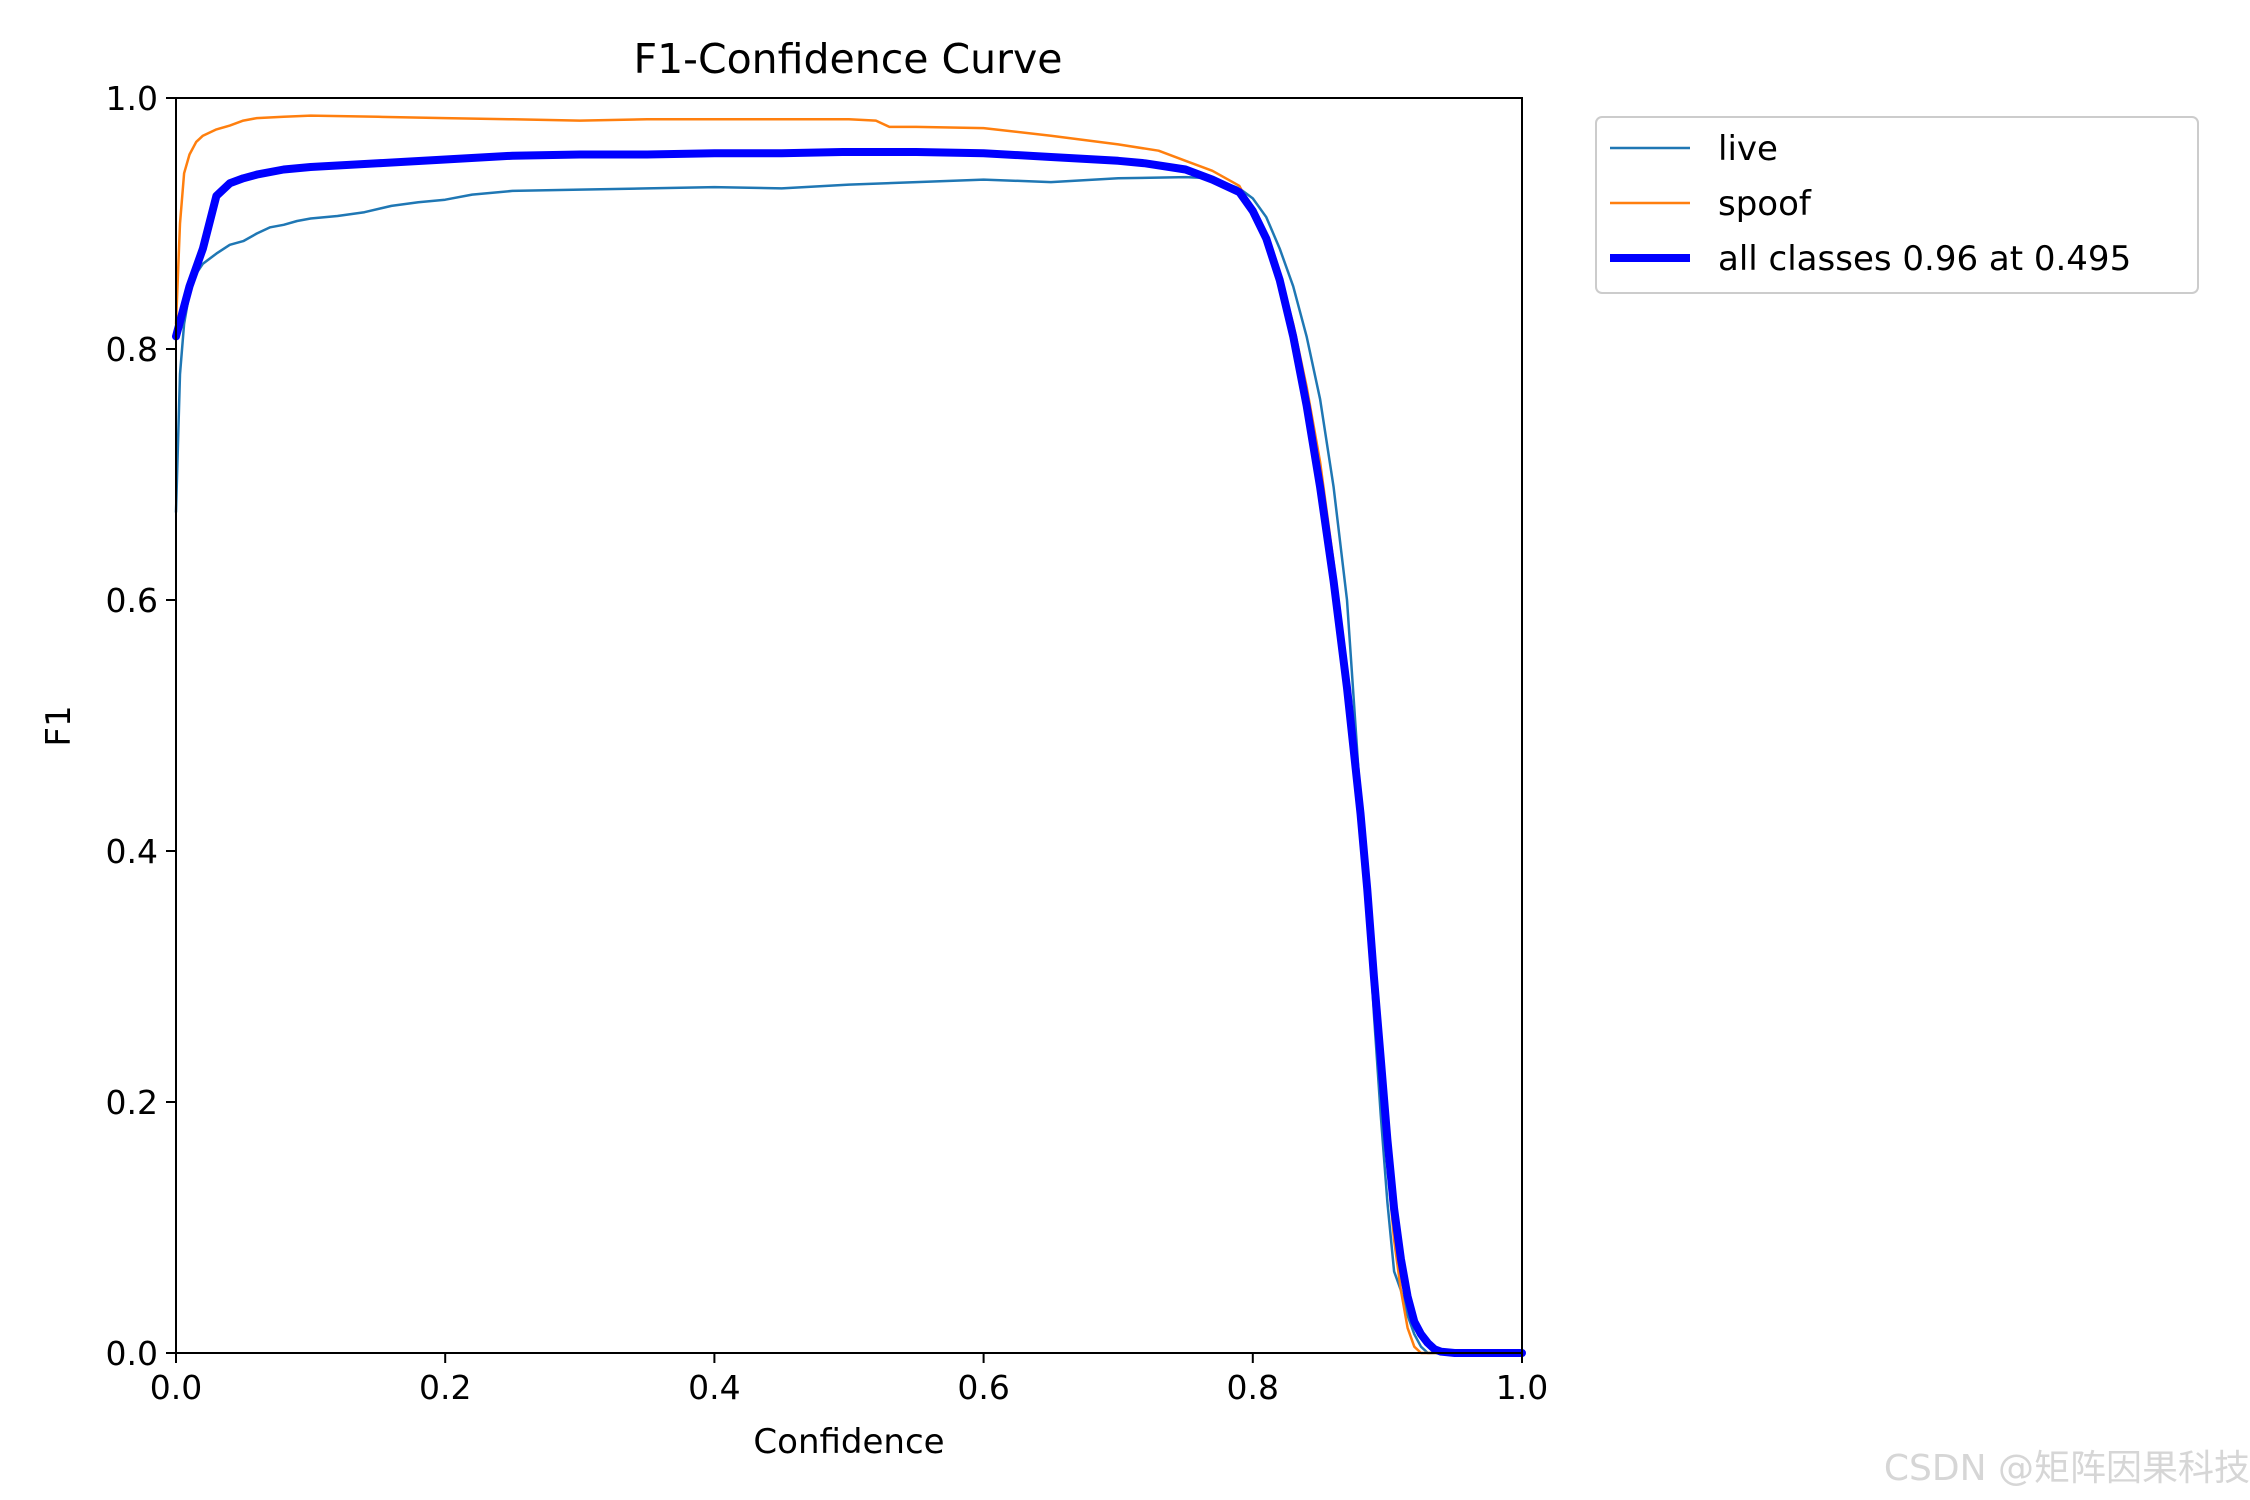 This screenshot has width=2250, height=1500. What do you see at coordinates (848, 1442) in the screenshot?
I see `x-axis-label: Confidence` at bounding box center [848, 1442].